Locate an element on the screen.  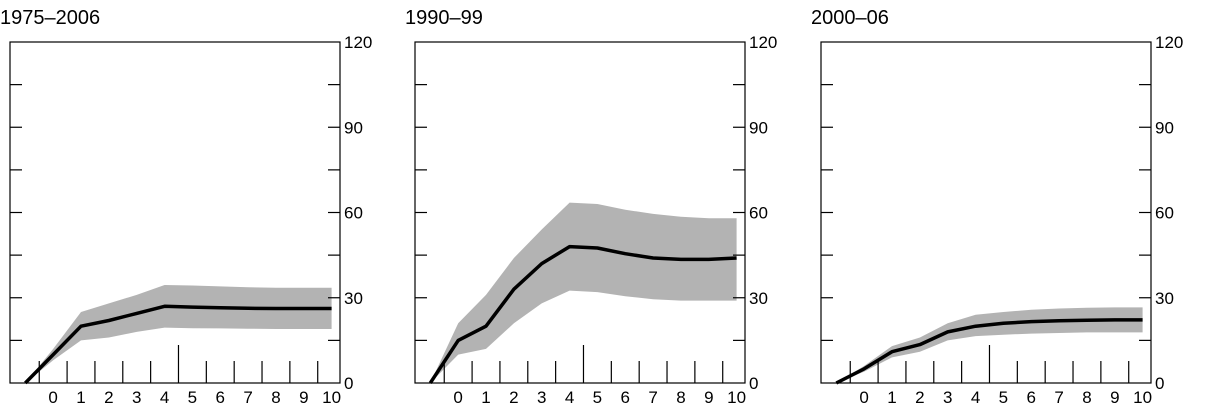
chart-title: 1990–99 is located at coordinates (444, 18).